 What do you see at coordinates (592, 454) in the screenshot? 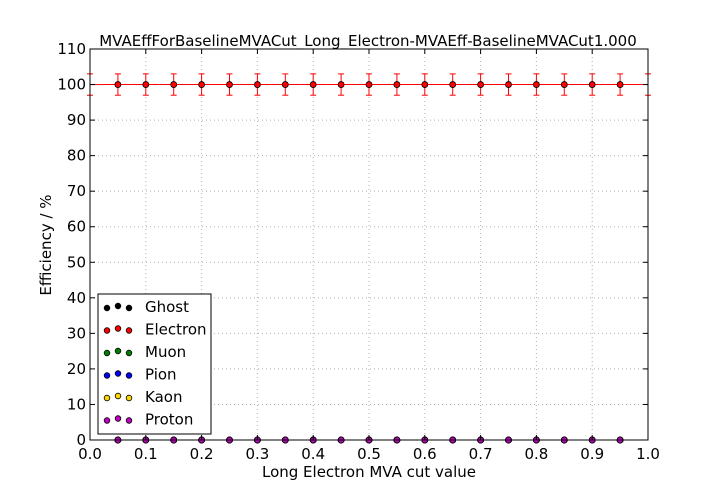
I see `x-tick-label: 0.9` at bounding box center [592, 454].